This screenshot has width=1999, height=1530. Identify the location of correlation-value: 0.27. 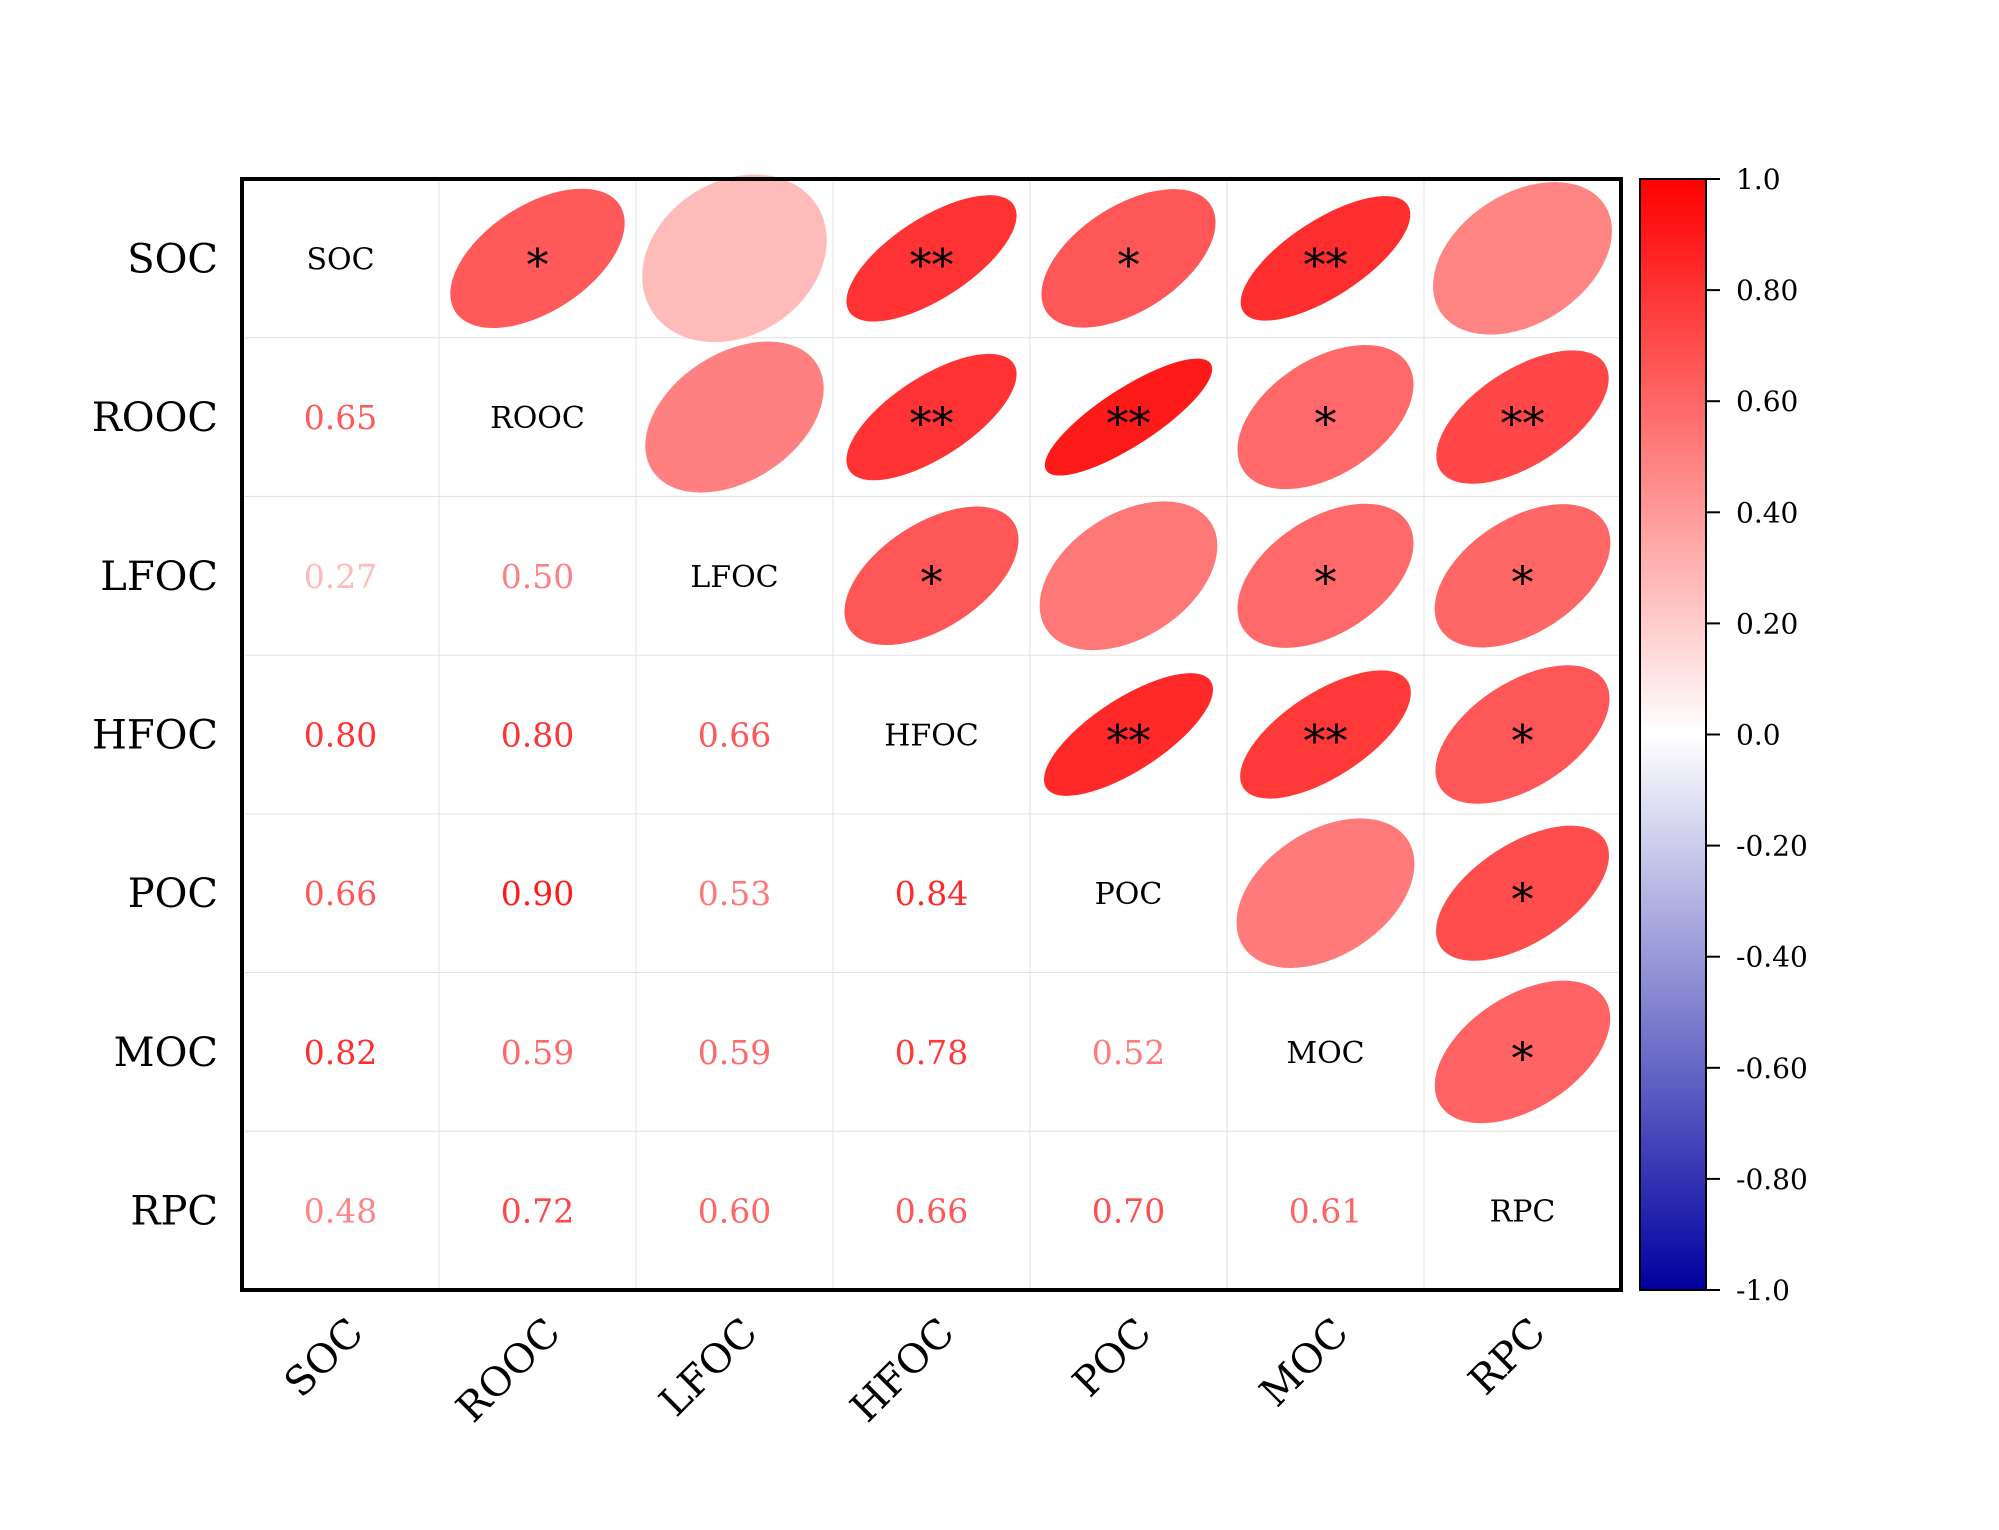
(340, 576).